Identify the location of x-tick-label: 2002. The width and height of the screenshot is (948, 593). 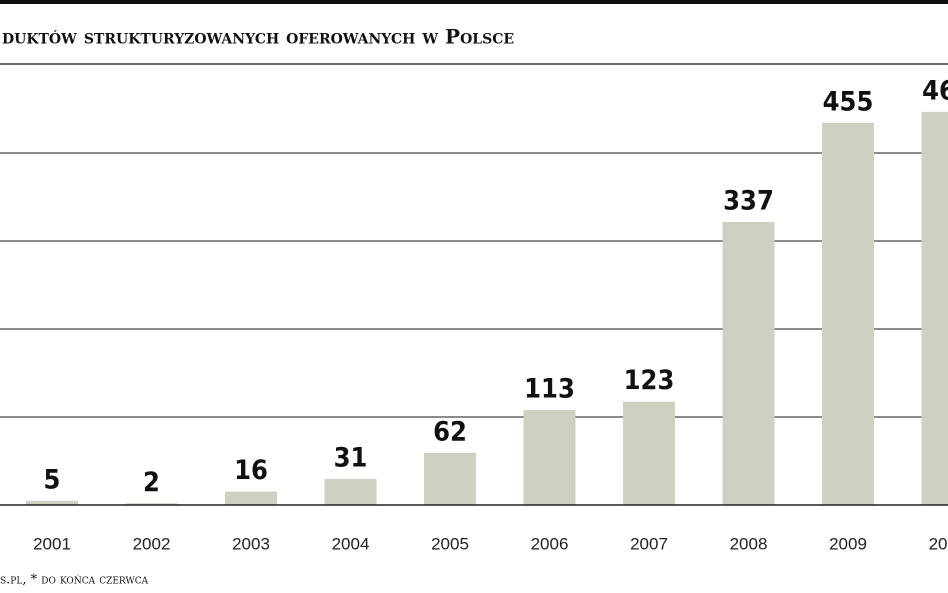
(152, 543).